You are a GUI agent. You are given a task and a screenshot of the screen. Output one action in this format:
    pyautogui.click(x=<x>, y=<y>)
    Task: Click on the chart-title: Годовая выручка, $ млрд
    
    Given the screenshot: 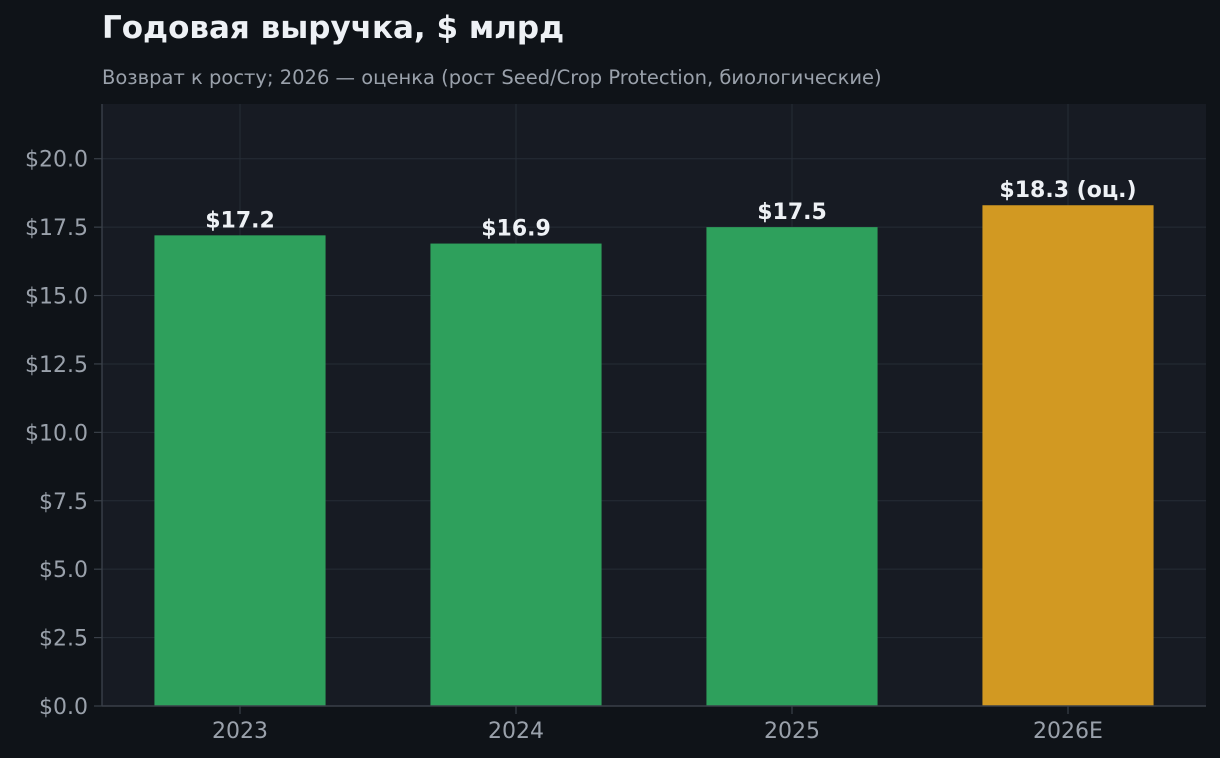 What is the action you would take?
    pyautogui.click(x=333, y=28)
    